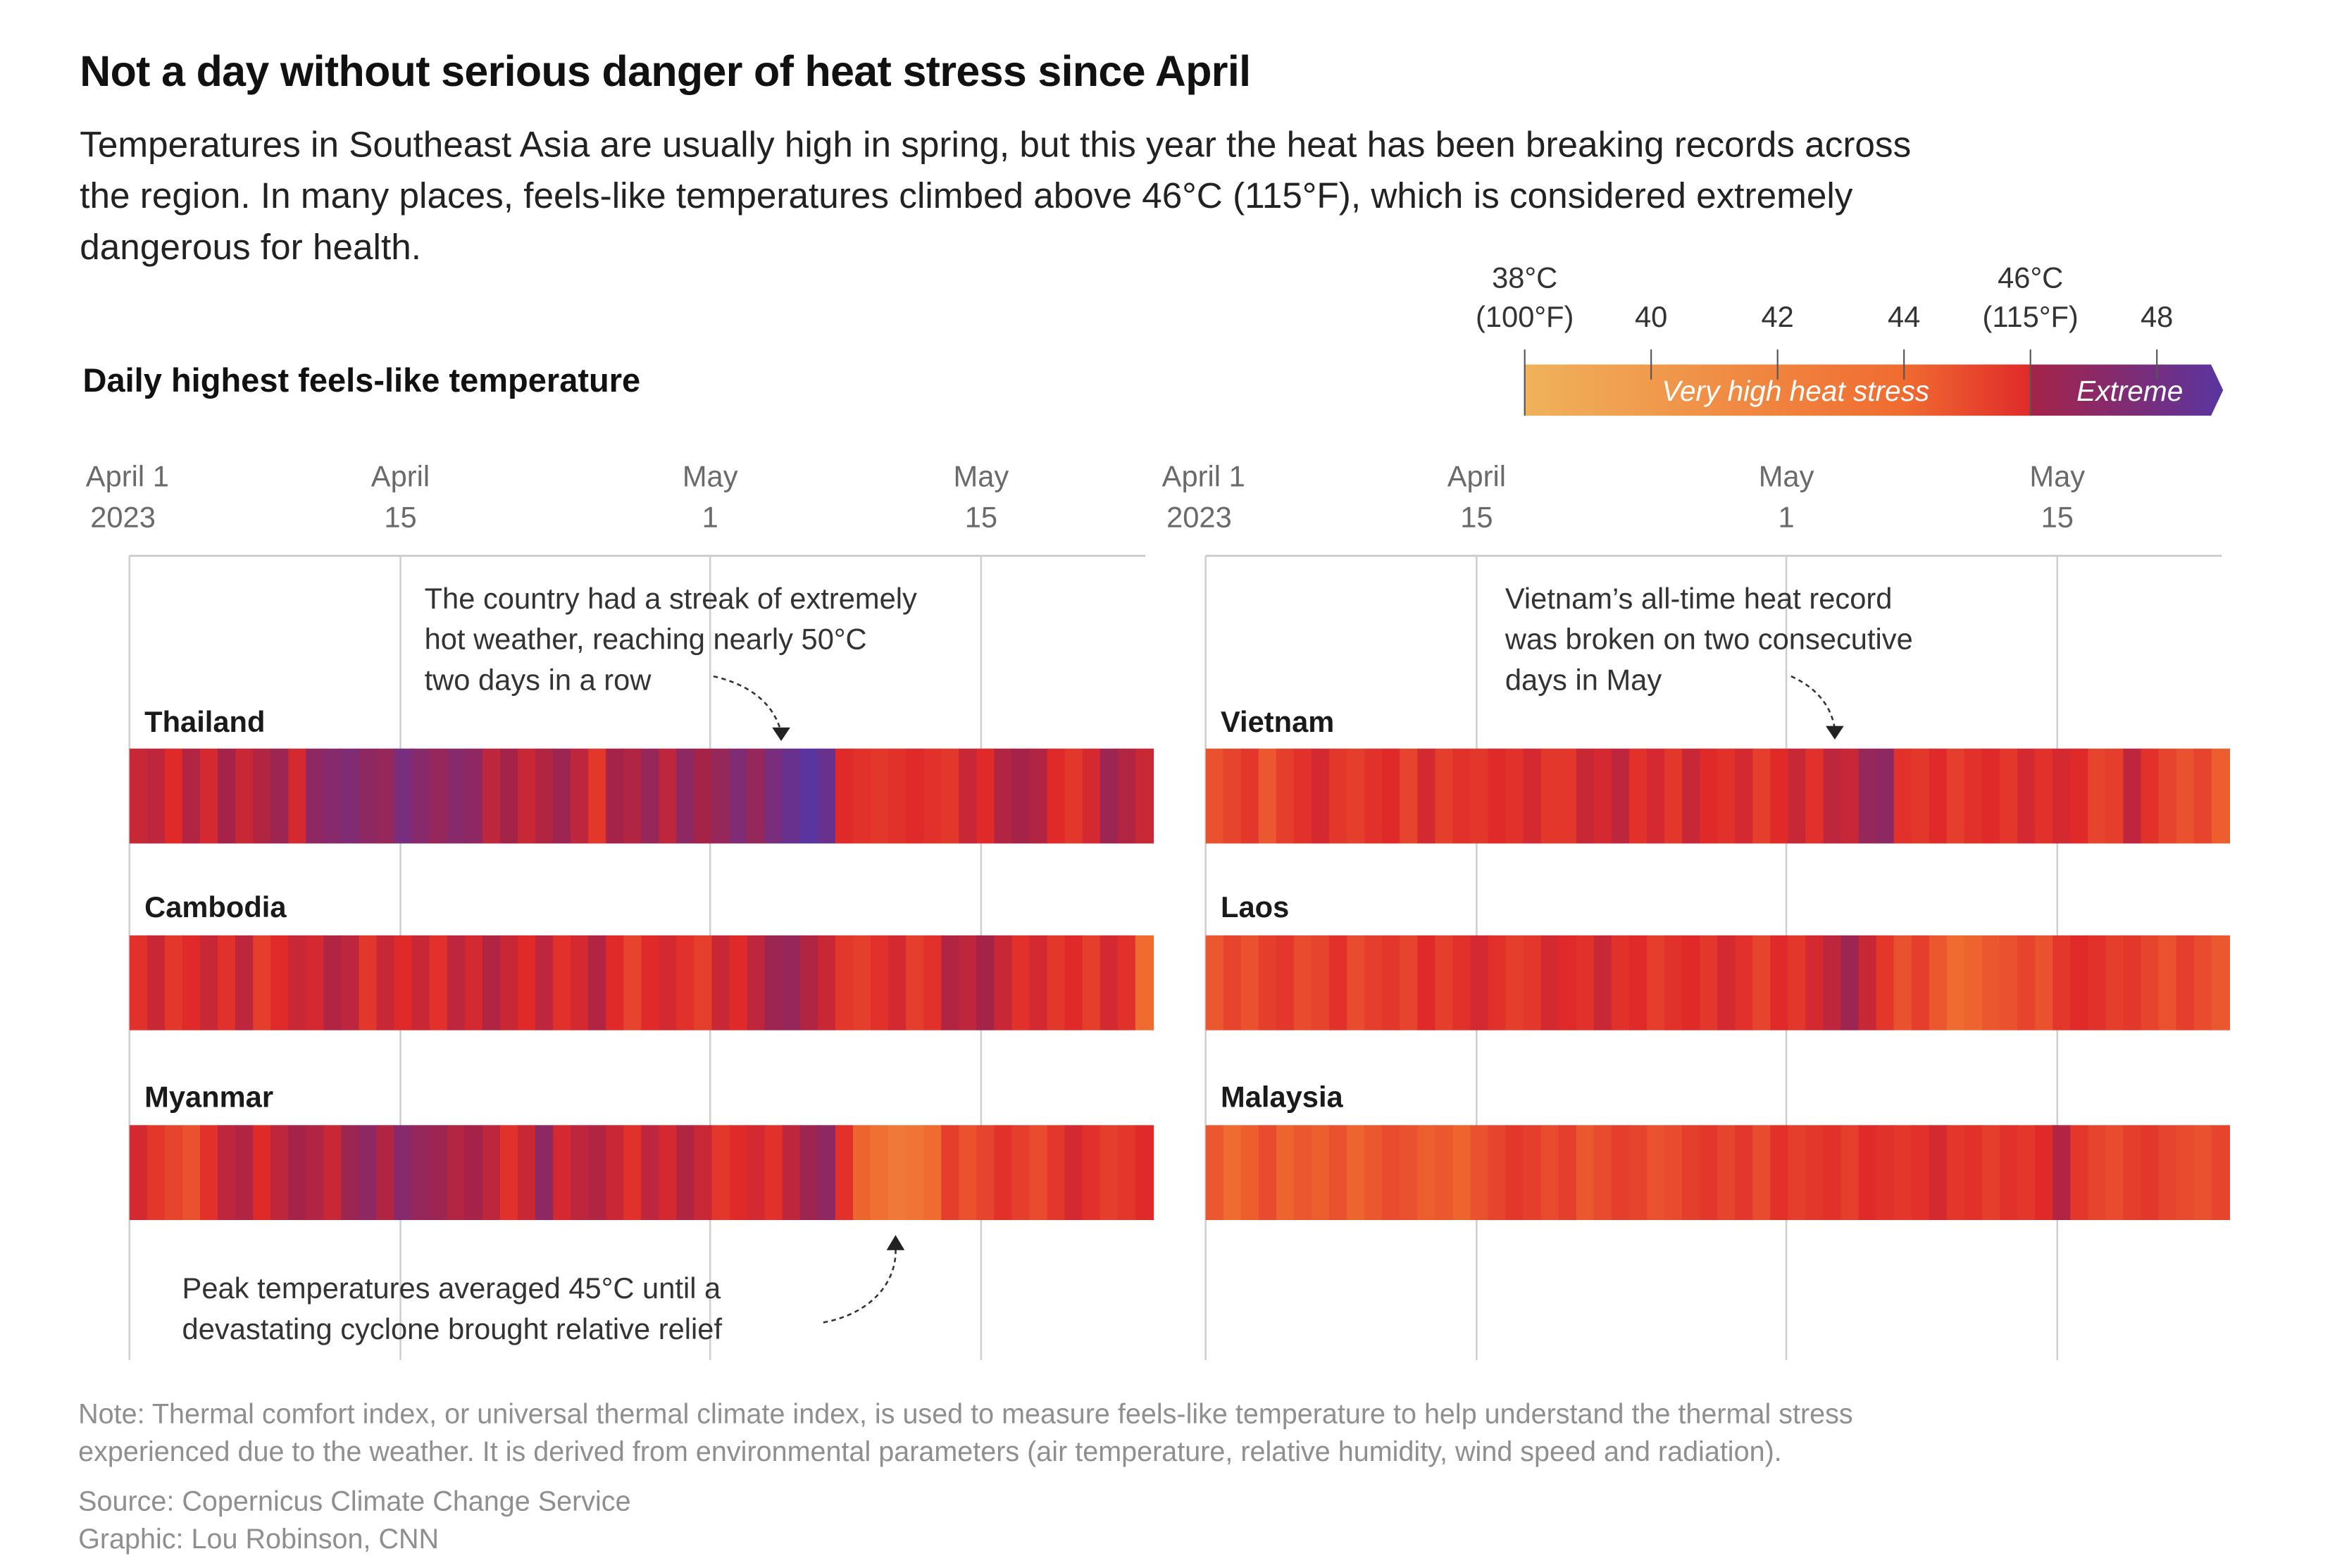 This screenshot has height=1568, width=2342. What do you see at coordinates (646, 639) in the screenshot?
I see `annotation-thailand: hot weather, reaching nearly 50°C` at bounding box center [646, 639].